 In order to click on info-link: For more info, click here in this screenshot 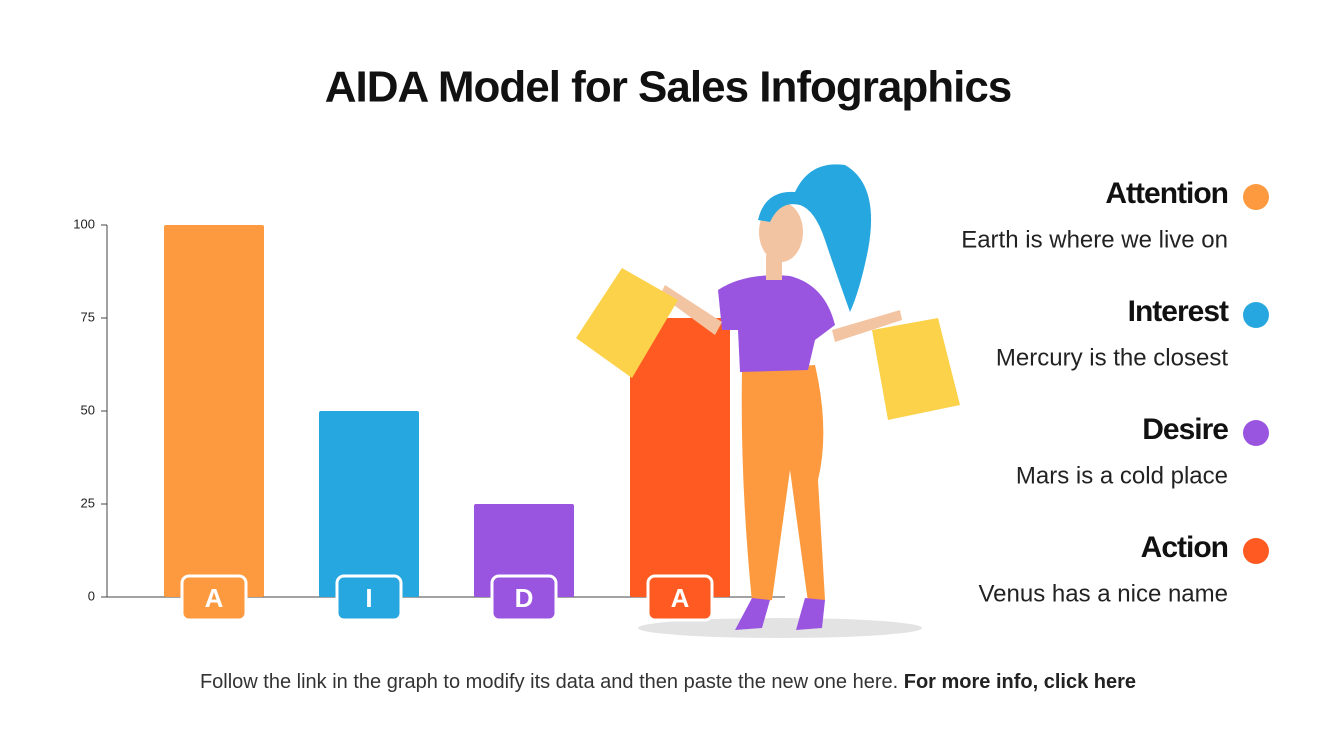, I will do `click(1020, 682)`.